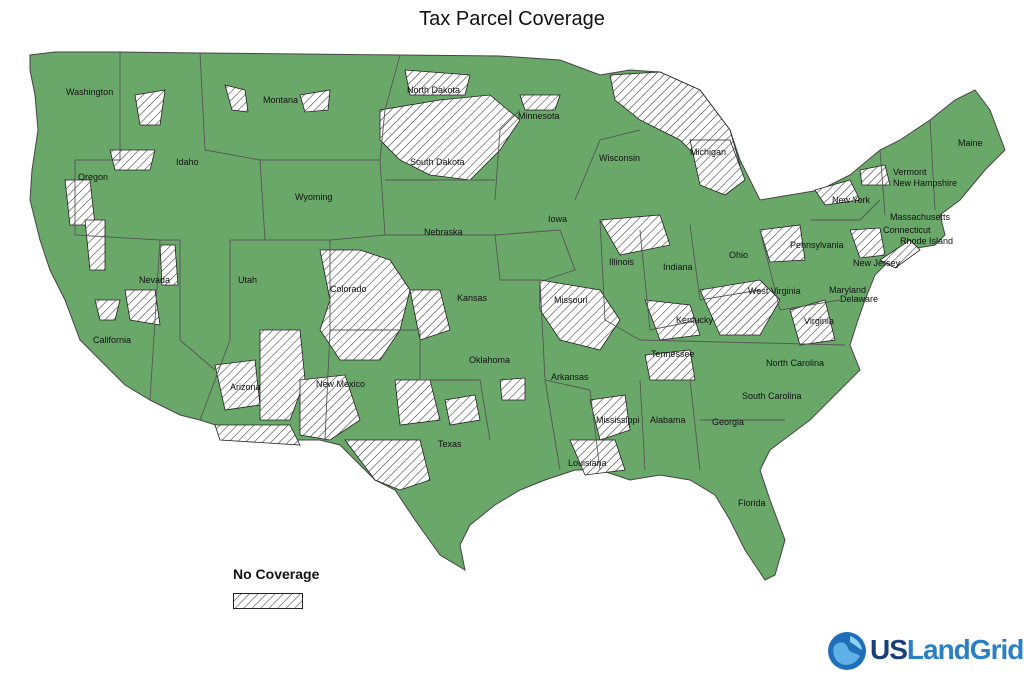 The height and width of the screenshot is (683, 1024). I want to click on state-label: Pennsylvania, so click(817, 245).